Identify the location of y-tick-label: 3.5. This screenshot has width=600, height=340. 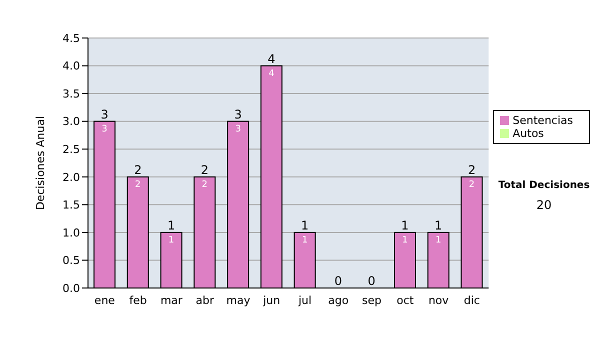
(71, 93).